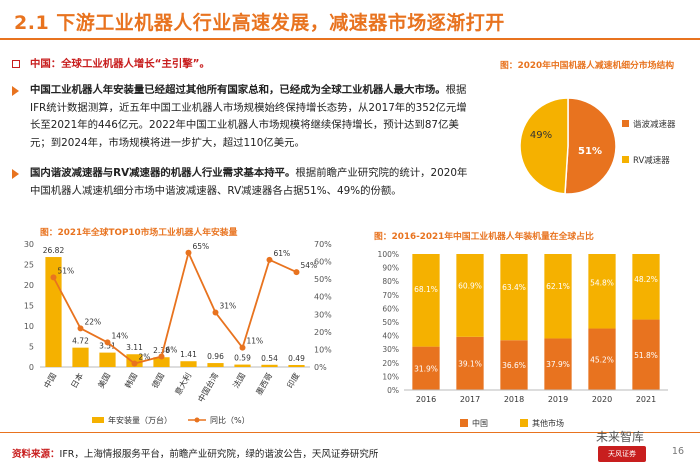 Image resolution: width=700 pixels, height=467 pixels. I want to click on china-label: 51.8%, so click(646, 355).